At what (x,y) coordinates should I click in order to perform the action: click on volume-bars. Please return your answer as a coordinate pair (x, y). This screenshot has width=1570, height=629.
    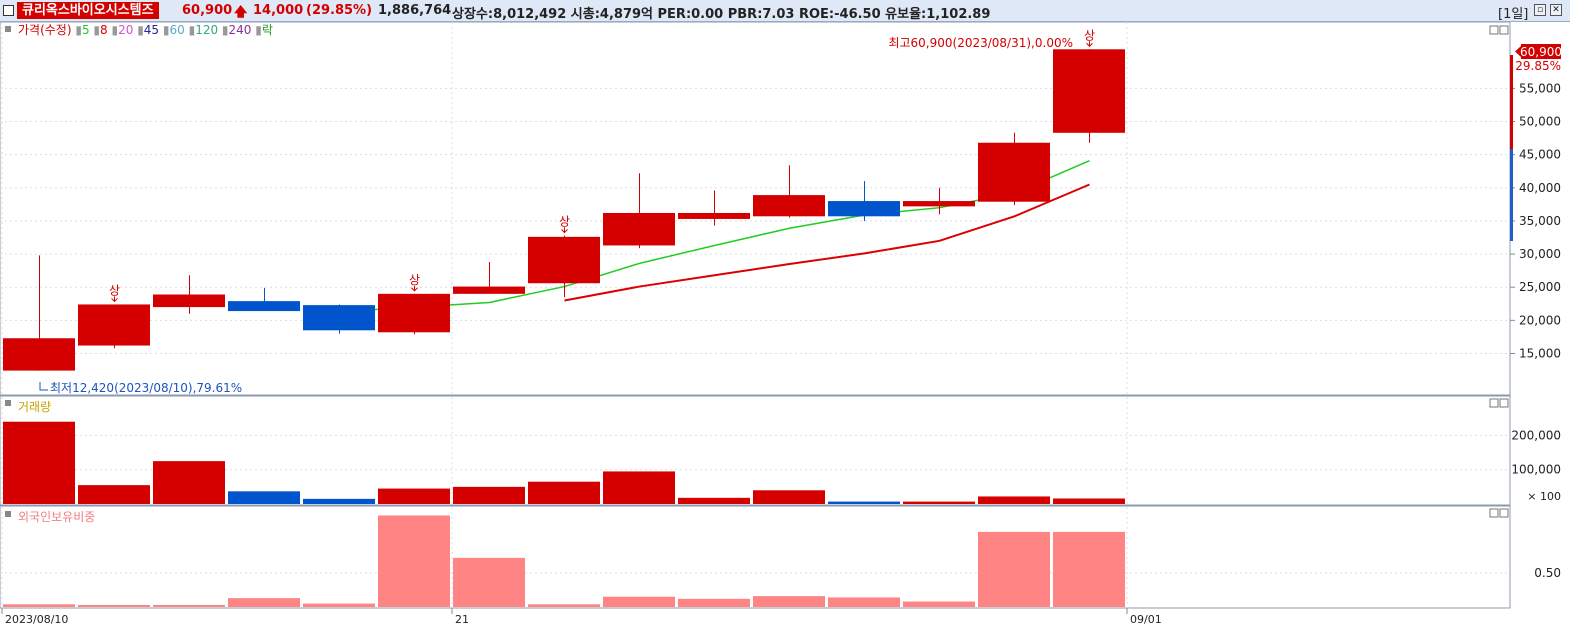
    Looking at the image, I should click on (564, 462).